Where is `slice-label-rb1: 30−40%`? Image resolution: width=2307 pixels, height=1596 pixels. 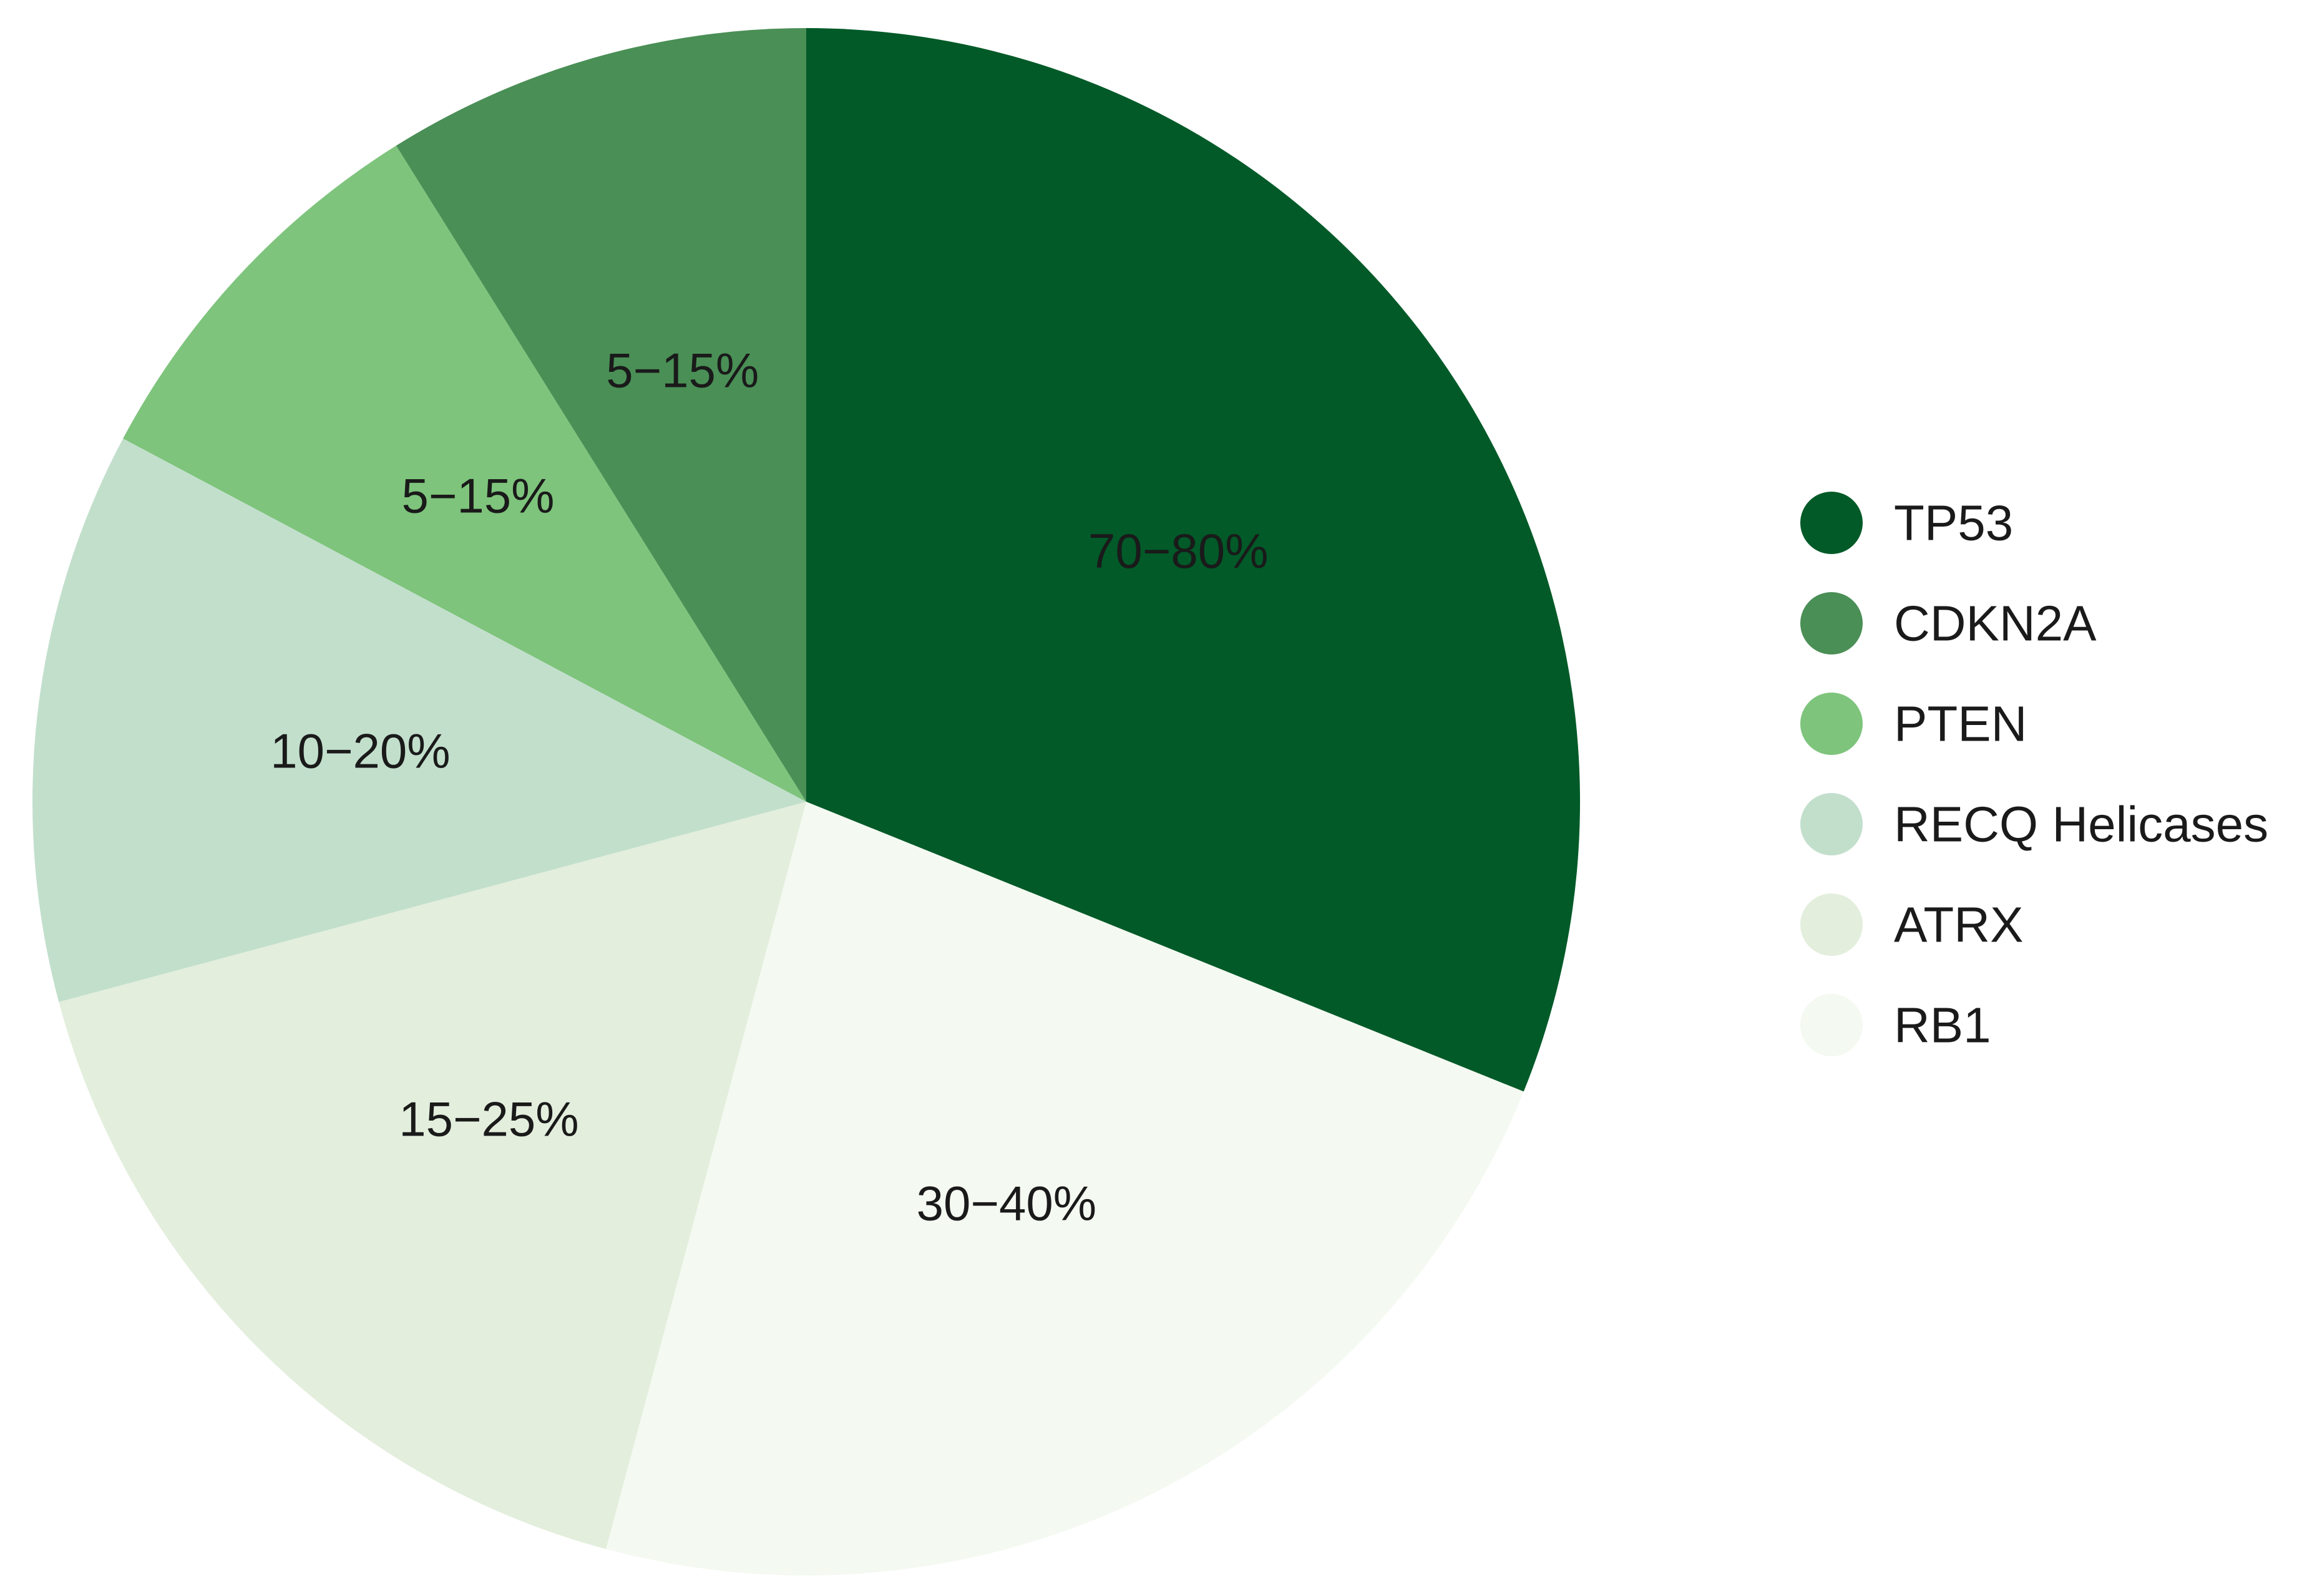
slice-label-rb1: 30−40% is located at coordinates (1006, 1203).